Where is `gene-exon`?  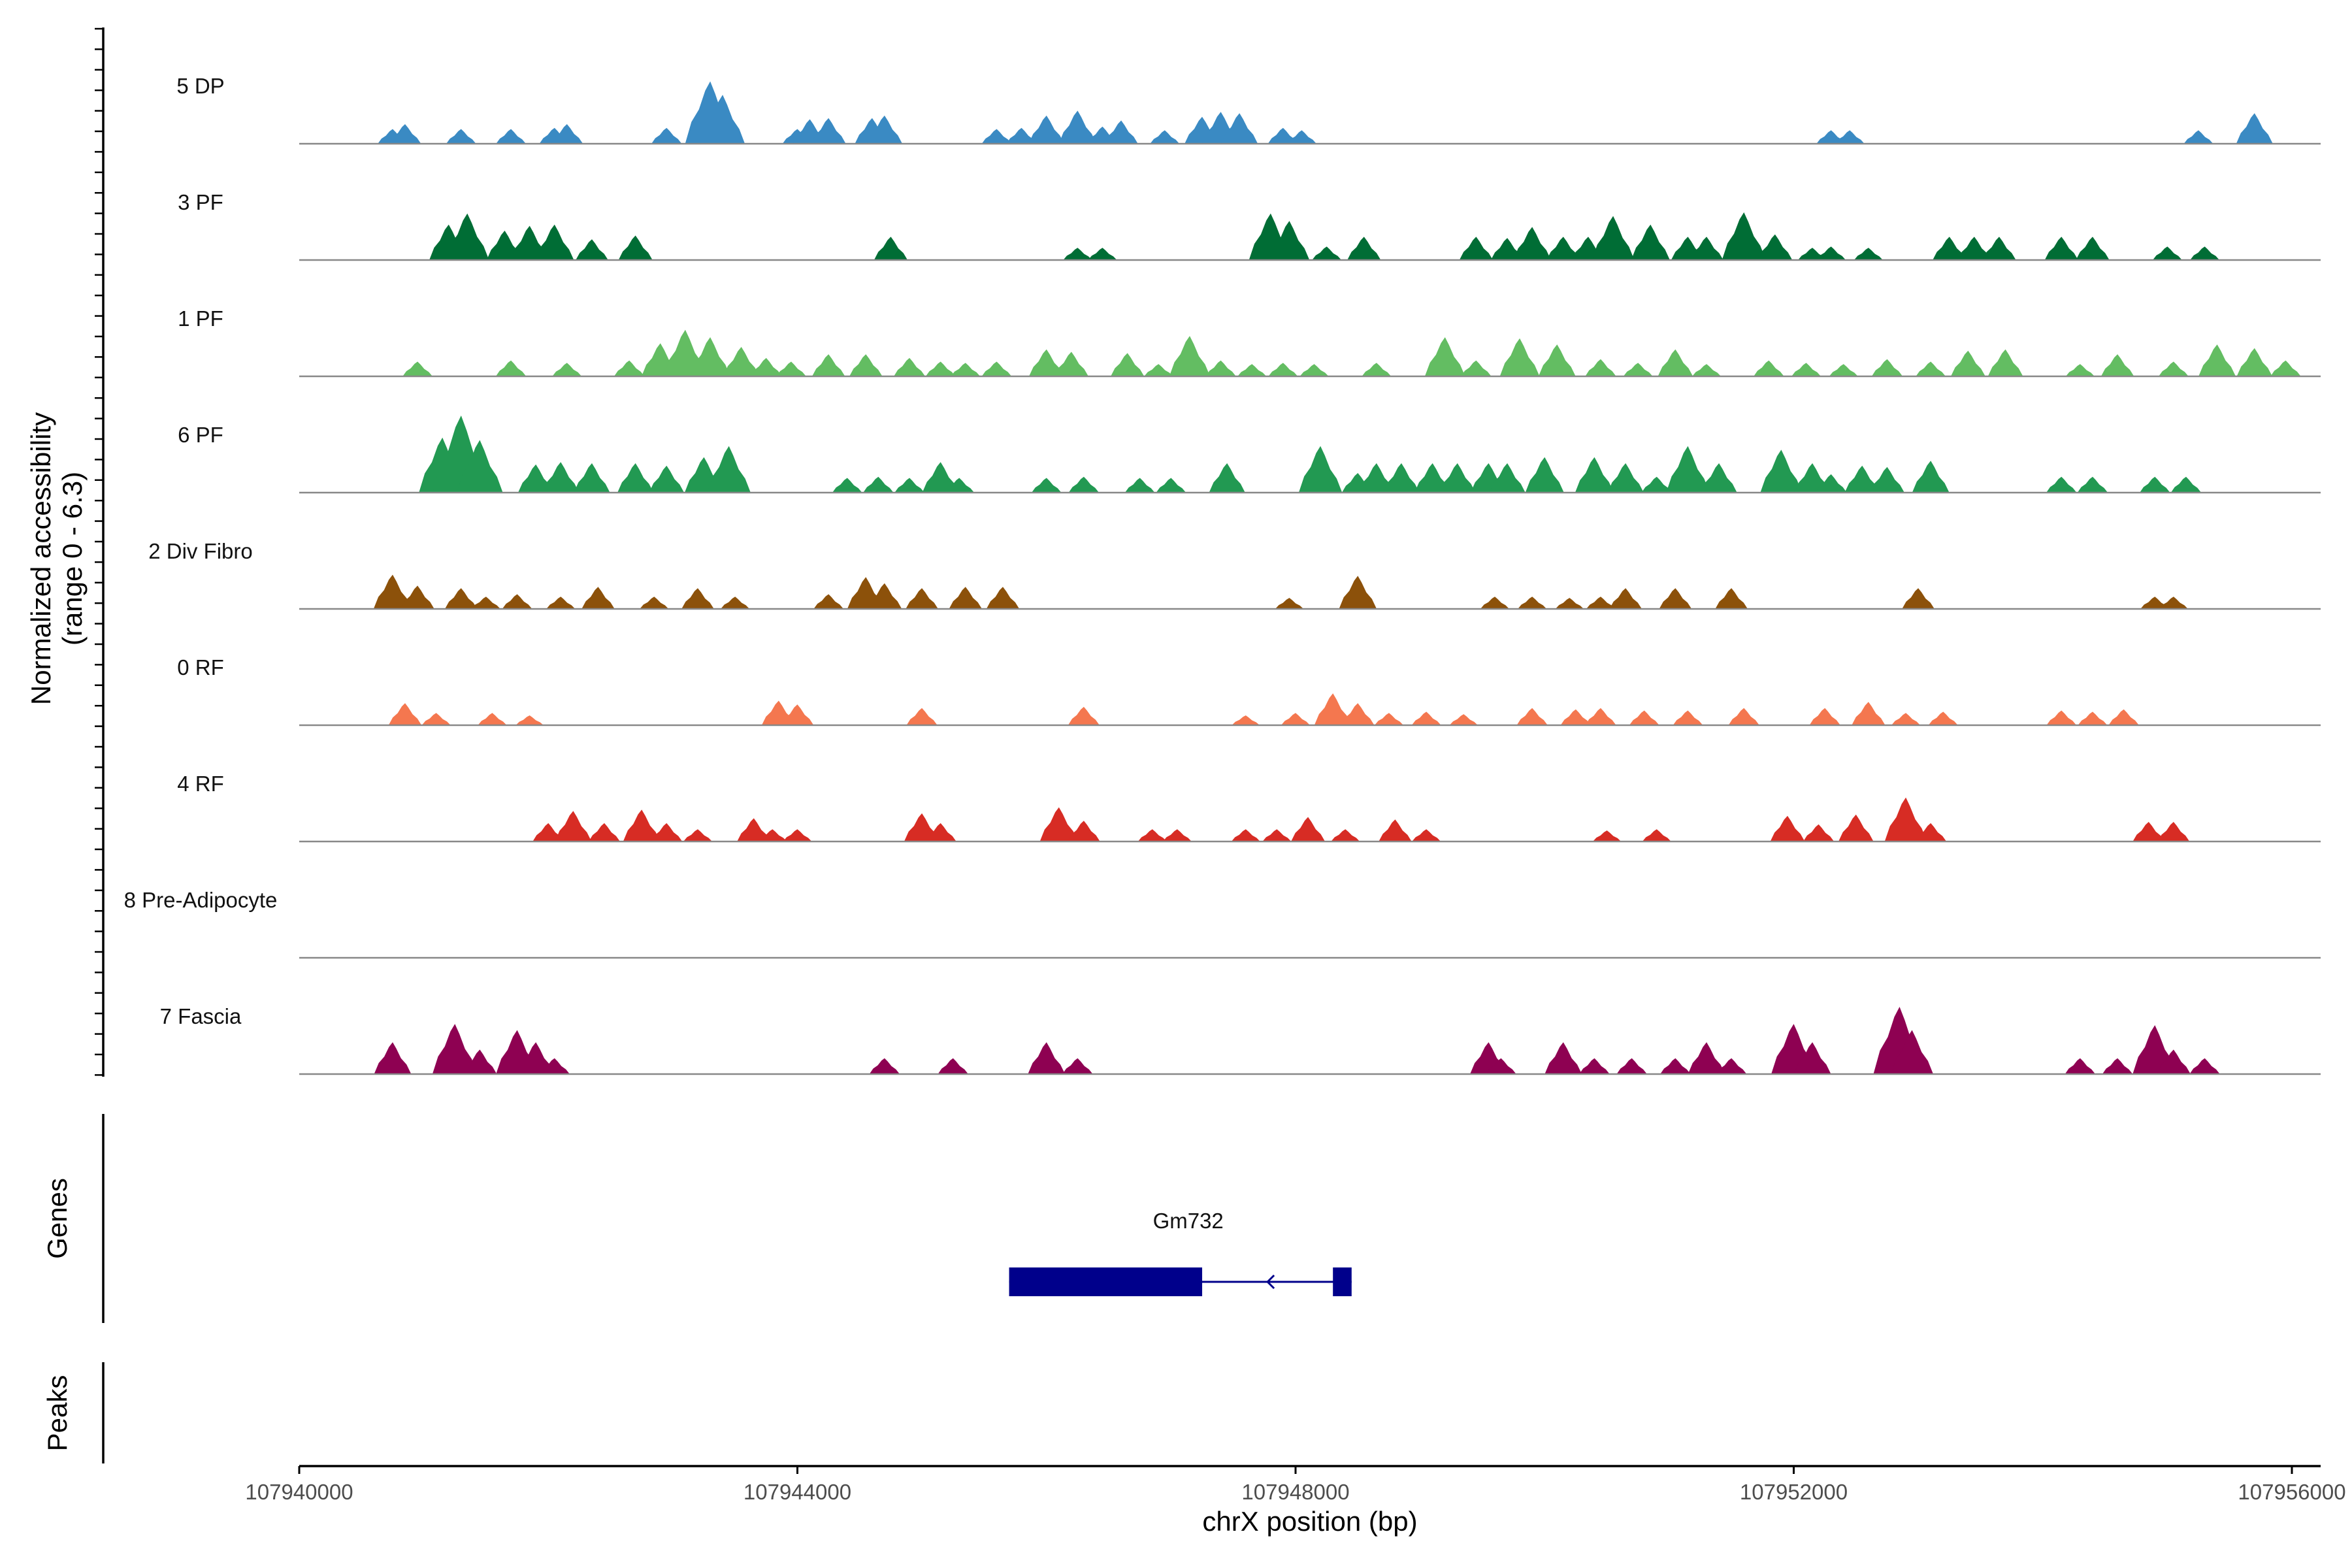 gene-exon is located at coordinates (1106, 1281).